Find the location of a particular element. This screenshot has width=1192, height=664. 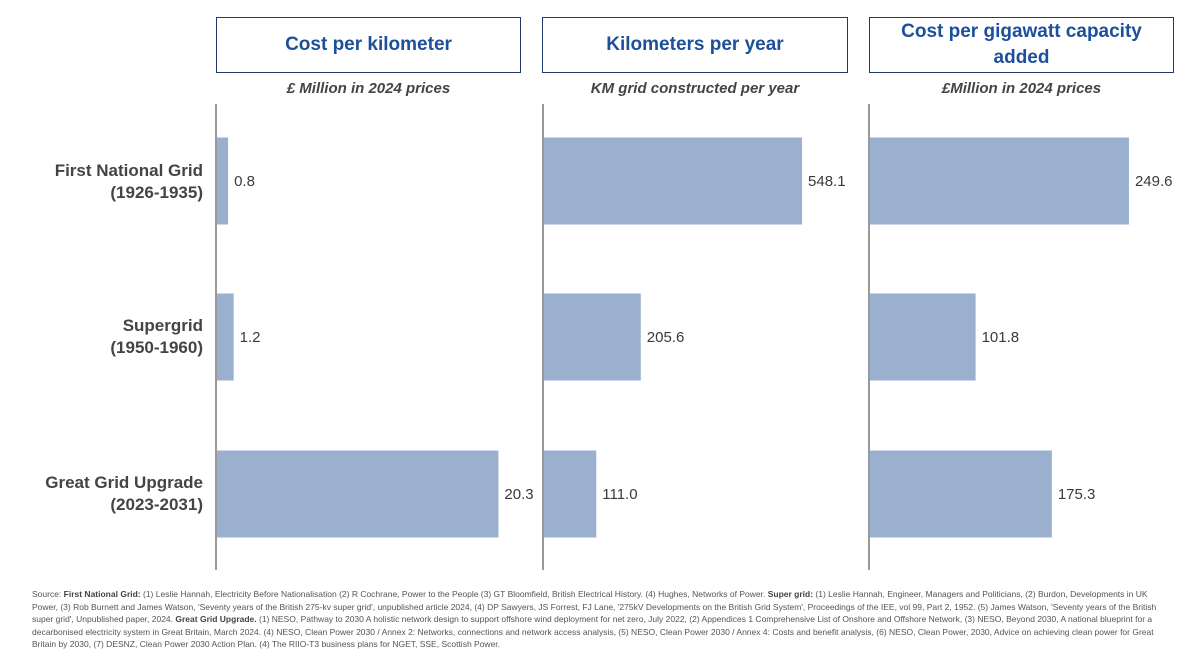

row-label-name: First National Grid is located at coordinates (128, 170).